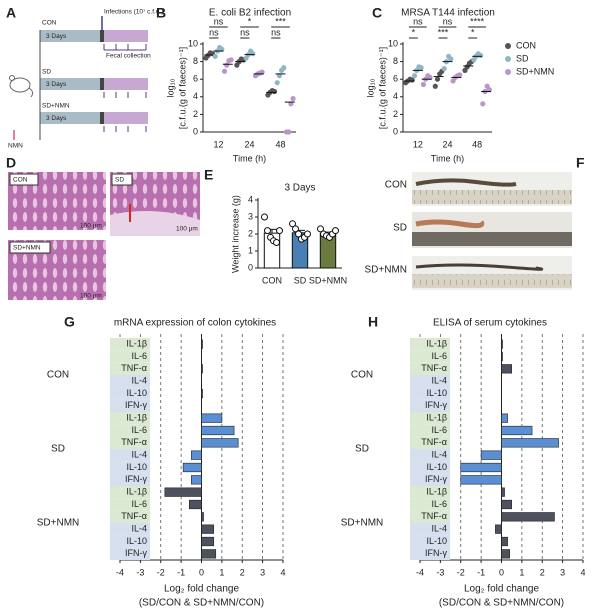 The height and width of the screenshot is (616, 600). I want to click on y-tick-label: 6, so click(195, 79).